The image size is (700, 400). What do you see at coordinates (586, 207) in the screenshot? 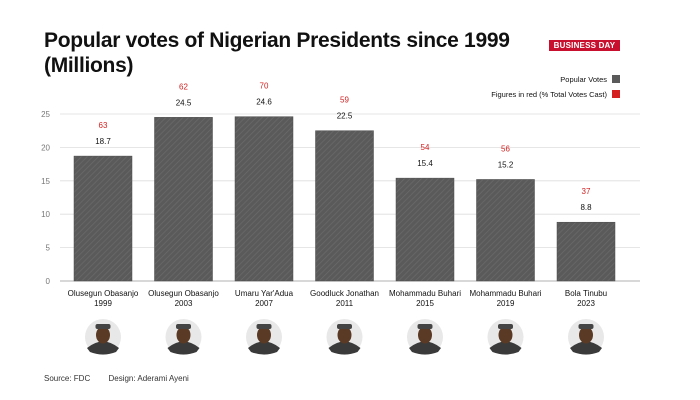
I see `value-label: 8.8` at bounding box center [586, 207].